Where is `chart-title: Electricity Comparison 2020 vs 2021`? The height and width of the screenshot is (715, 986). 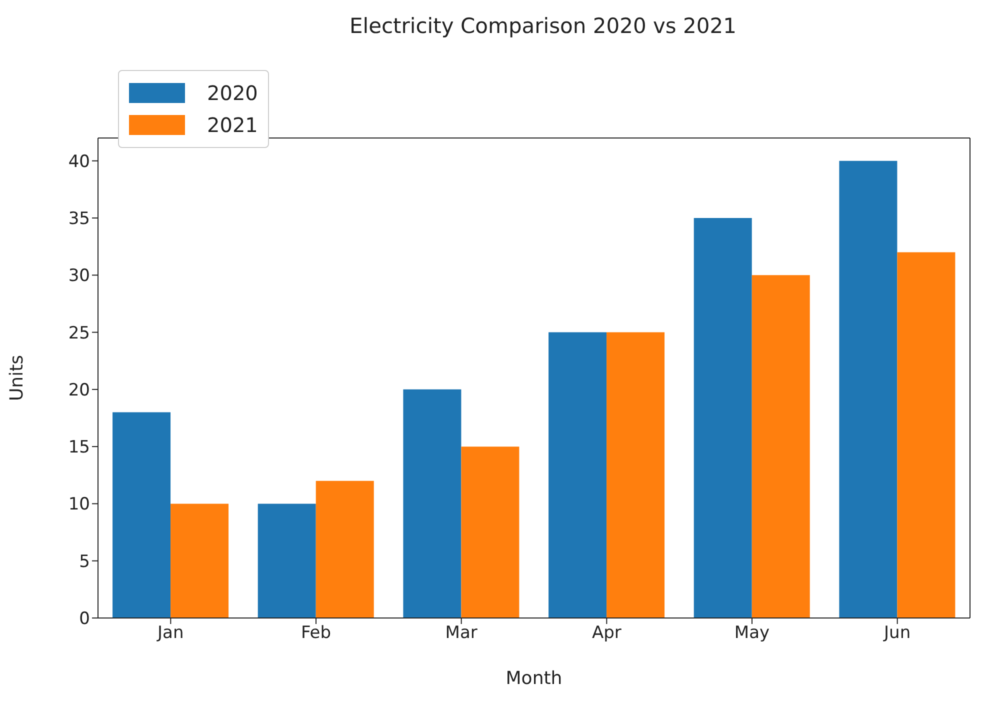
chart-title: Electricity Comparison 2020 vs 2021 is located at coordinates (543, 26).